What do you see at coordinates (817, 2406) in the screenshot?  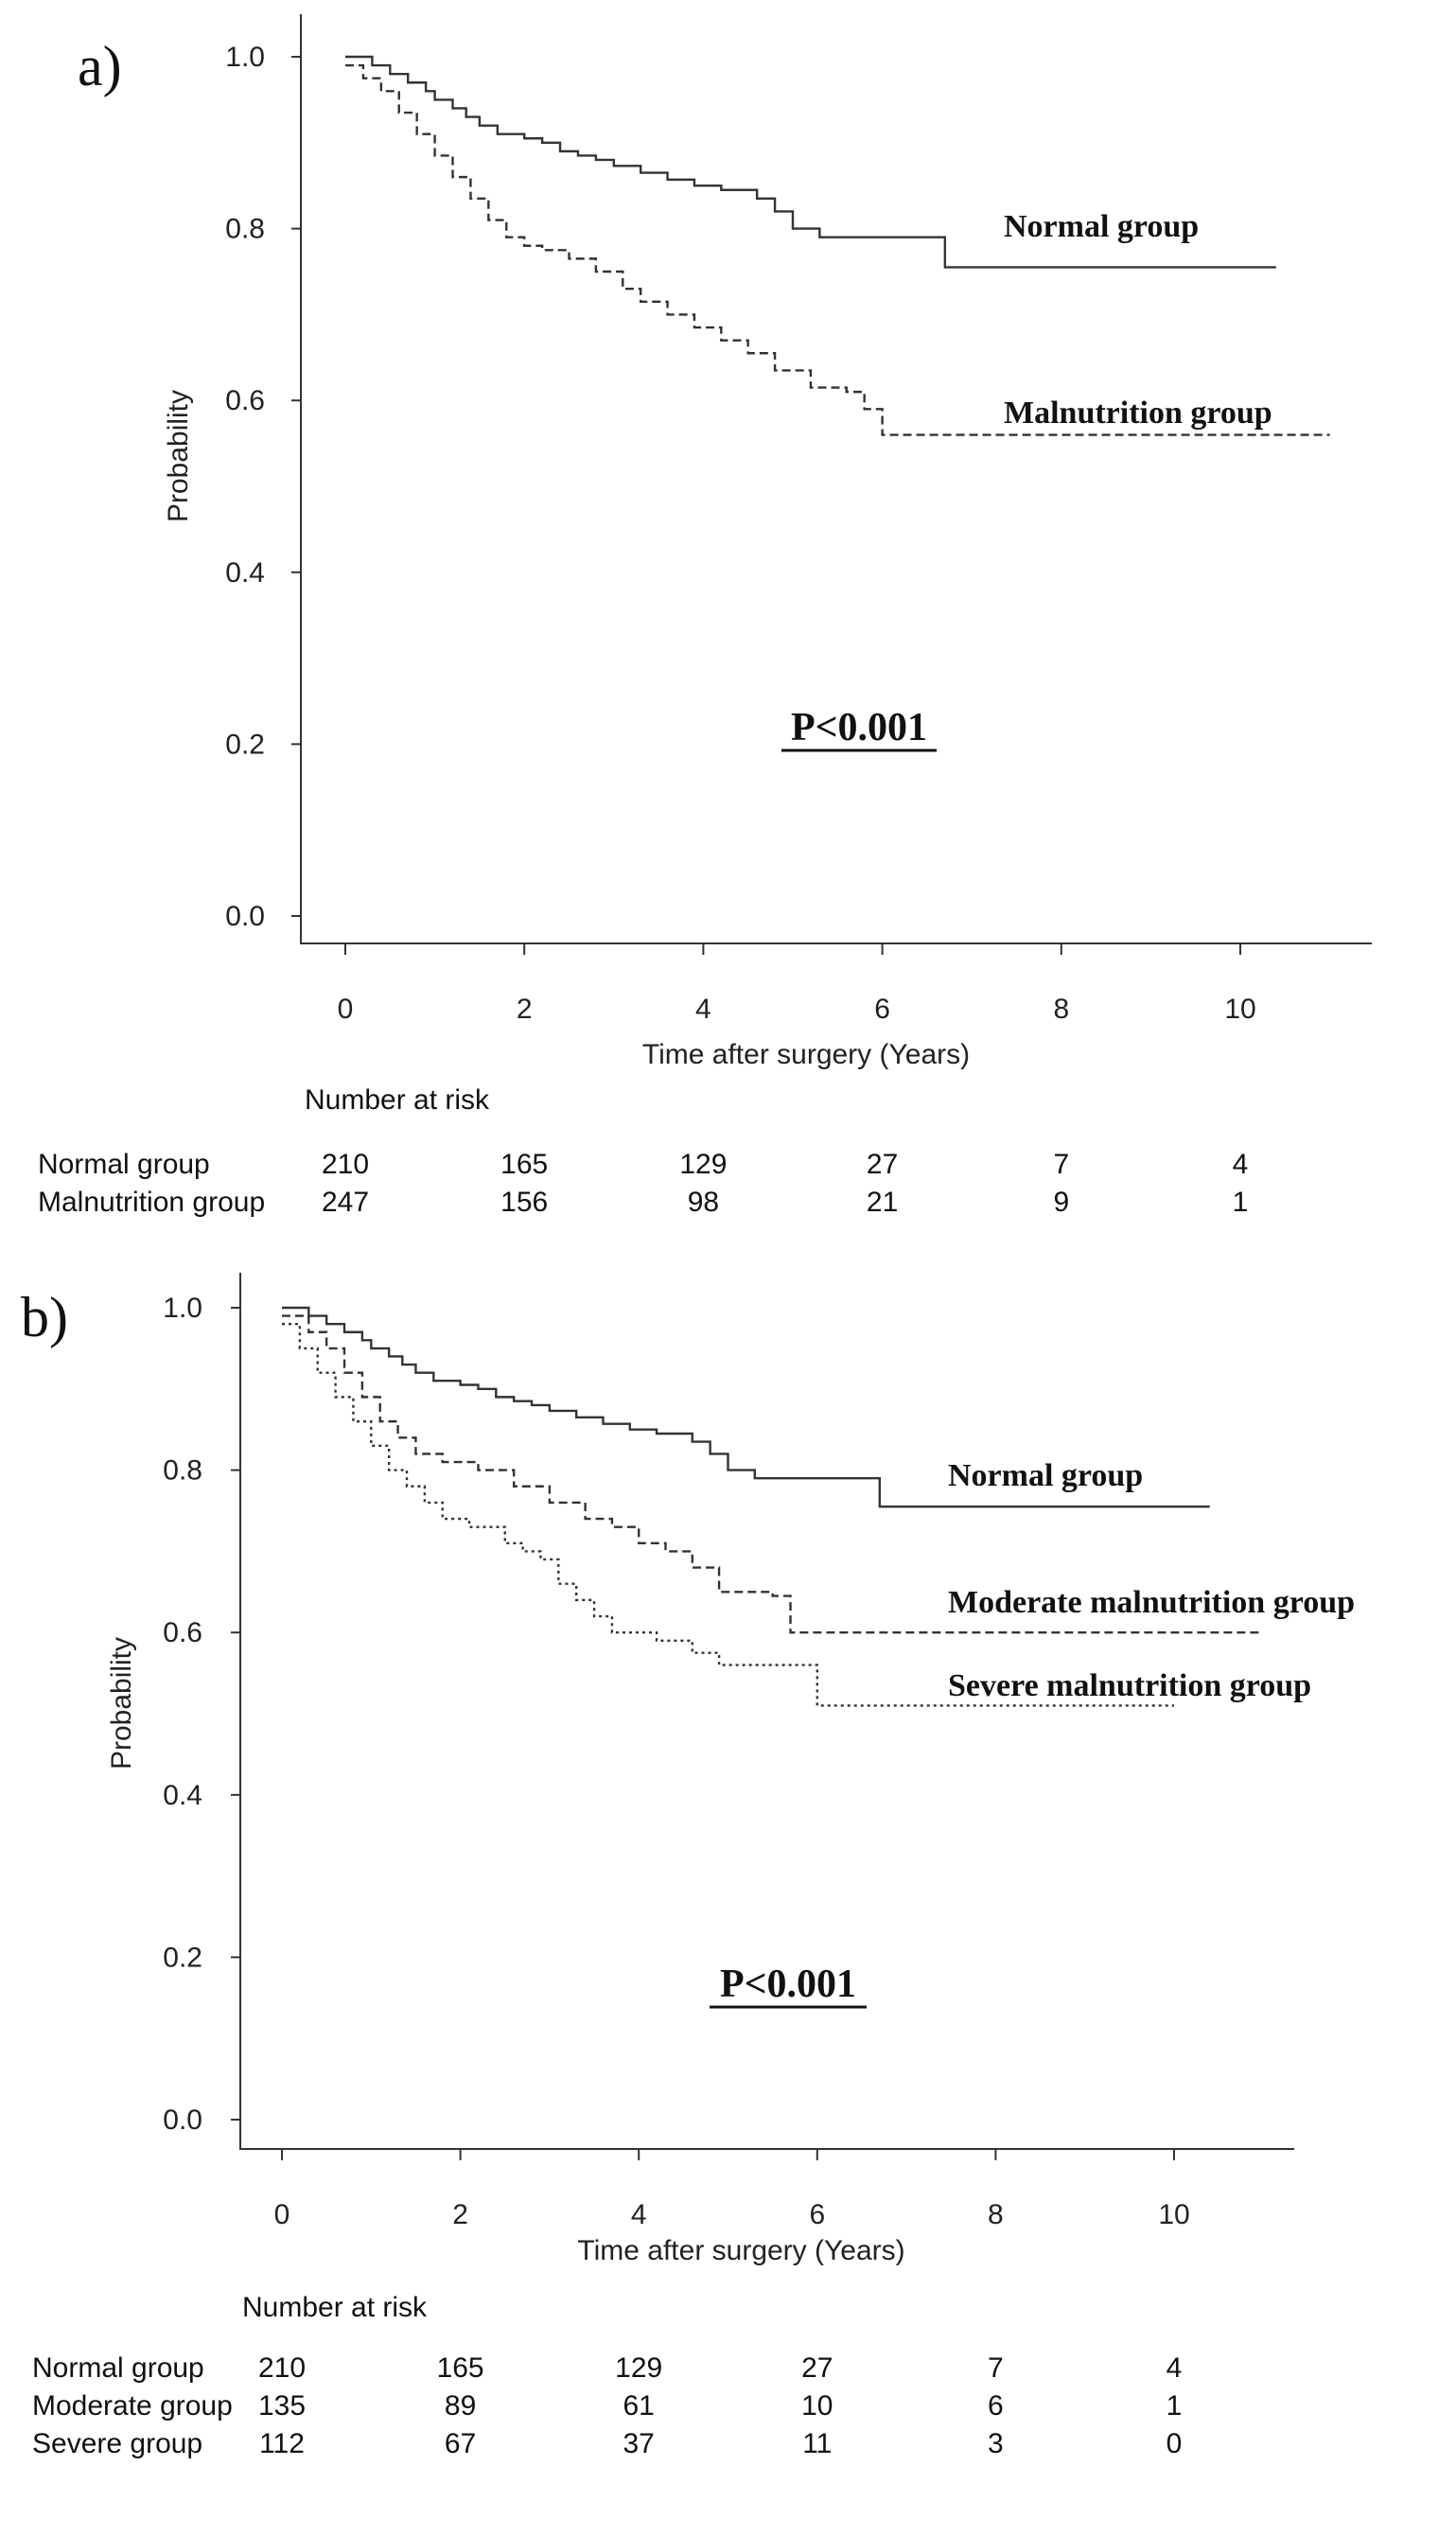 I see `risk-count: 10` at bounding box center [817, 2406].